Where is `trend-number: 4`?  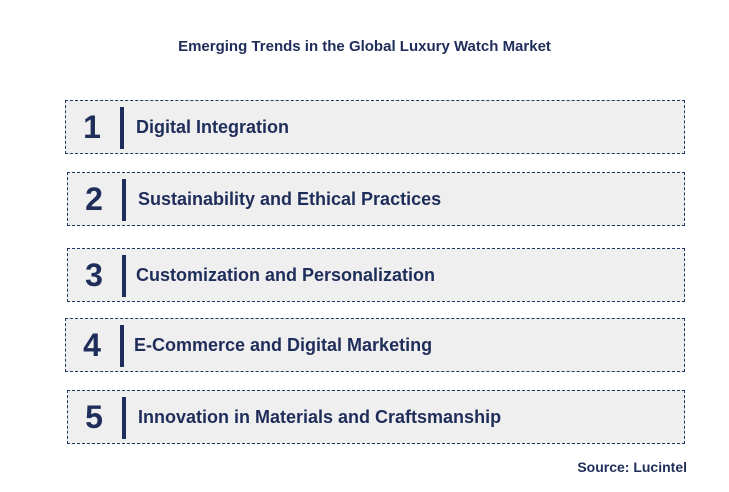
trend-number: 4 is located at coordinates (92, 344).